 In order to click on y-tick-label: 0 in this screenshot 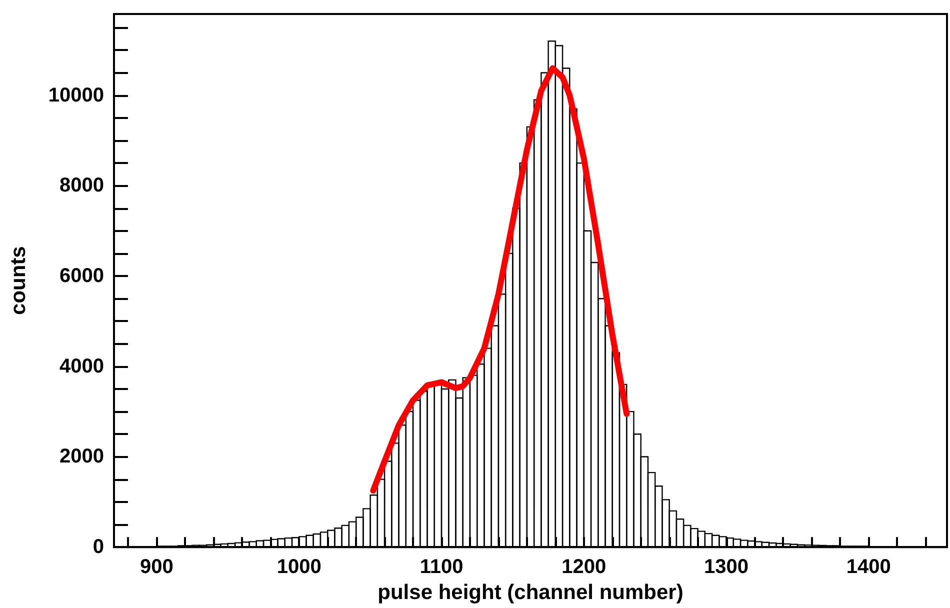, I will do `click(98, 547)`.